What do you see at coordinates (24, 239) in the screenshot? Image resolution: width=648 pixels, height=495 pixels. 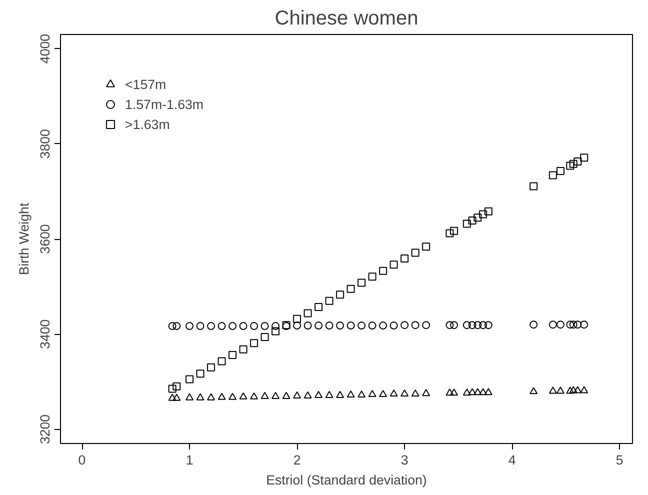 I see `y-axis-title: Birth Weight` at bounding box center [24, 239].